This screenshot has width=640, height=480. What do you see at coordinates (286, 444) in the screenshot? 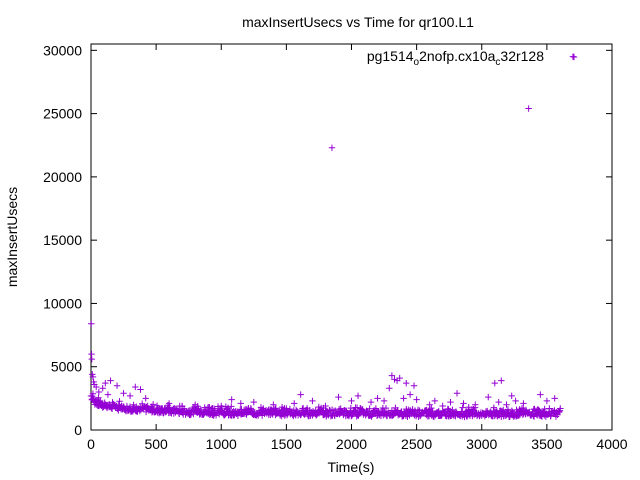
I see `x-tick-label: 1500` at bounding box center [286, 444].